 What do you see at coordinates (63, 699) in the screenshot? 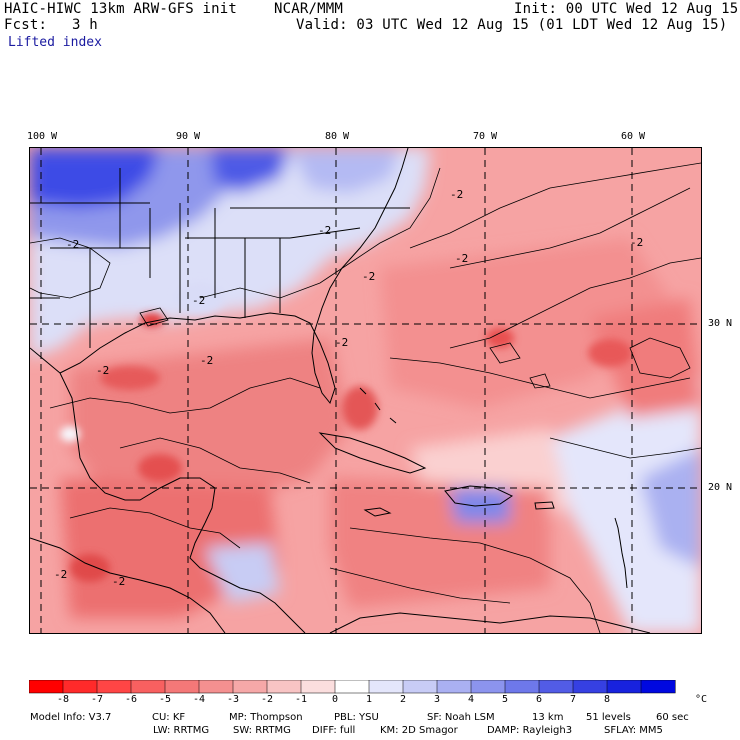
I see `colorbar-tick-label: -8` at bounding box center [63, 699].